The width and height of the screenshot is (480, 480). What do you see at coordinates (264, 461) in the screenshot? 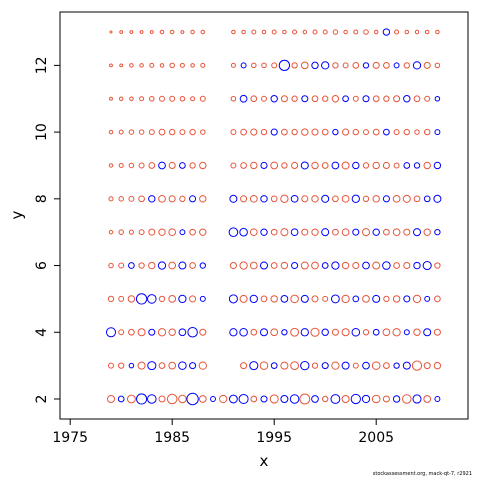
I see `x-axis-title: x` at bounding box center [264, 461].